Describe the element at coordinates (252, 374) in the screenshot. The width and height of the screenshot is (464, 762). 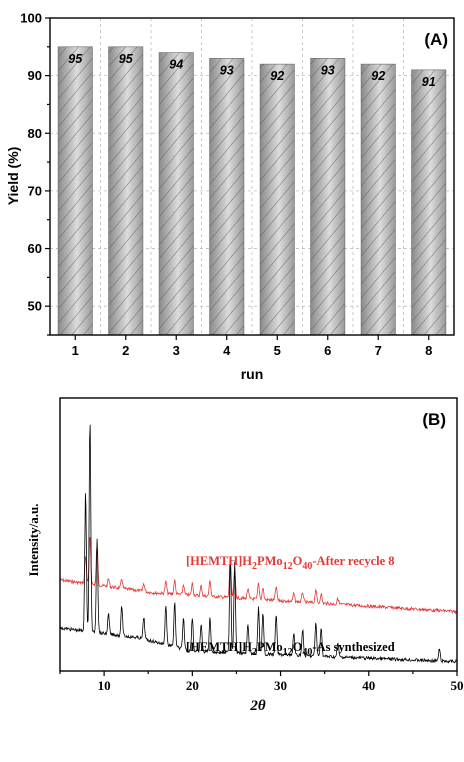
I see `x-axis-label: run` at that location.